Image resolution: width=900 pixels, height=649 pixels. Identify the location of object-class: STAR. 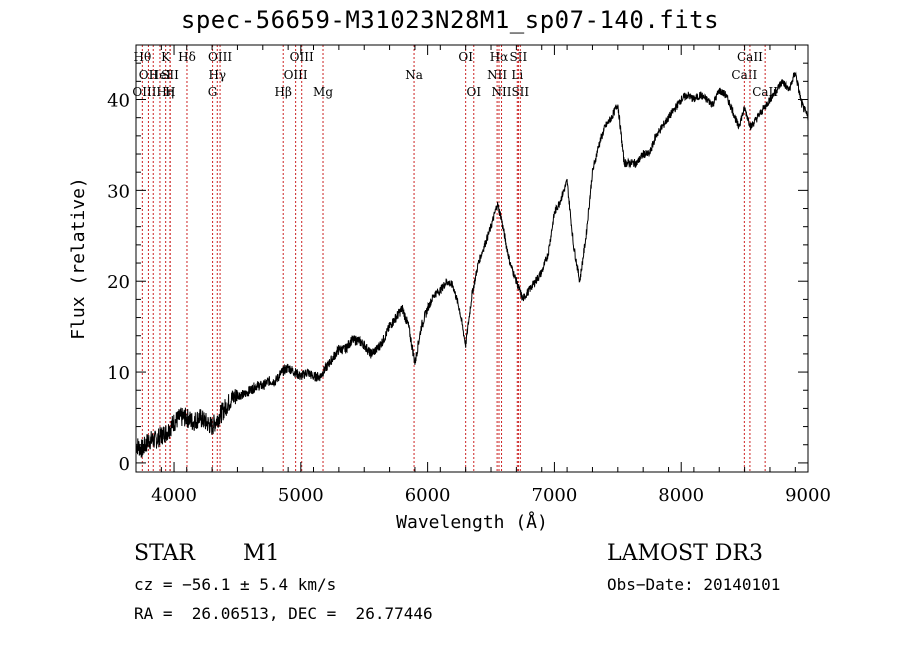
(164, 553).